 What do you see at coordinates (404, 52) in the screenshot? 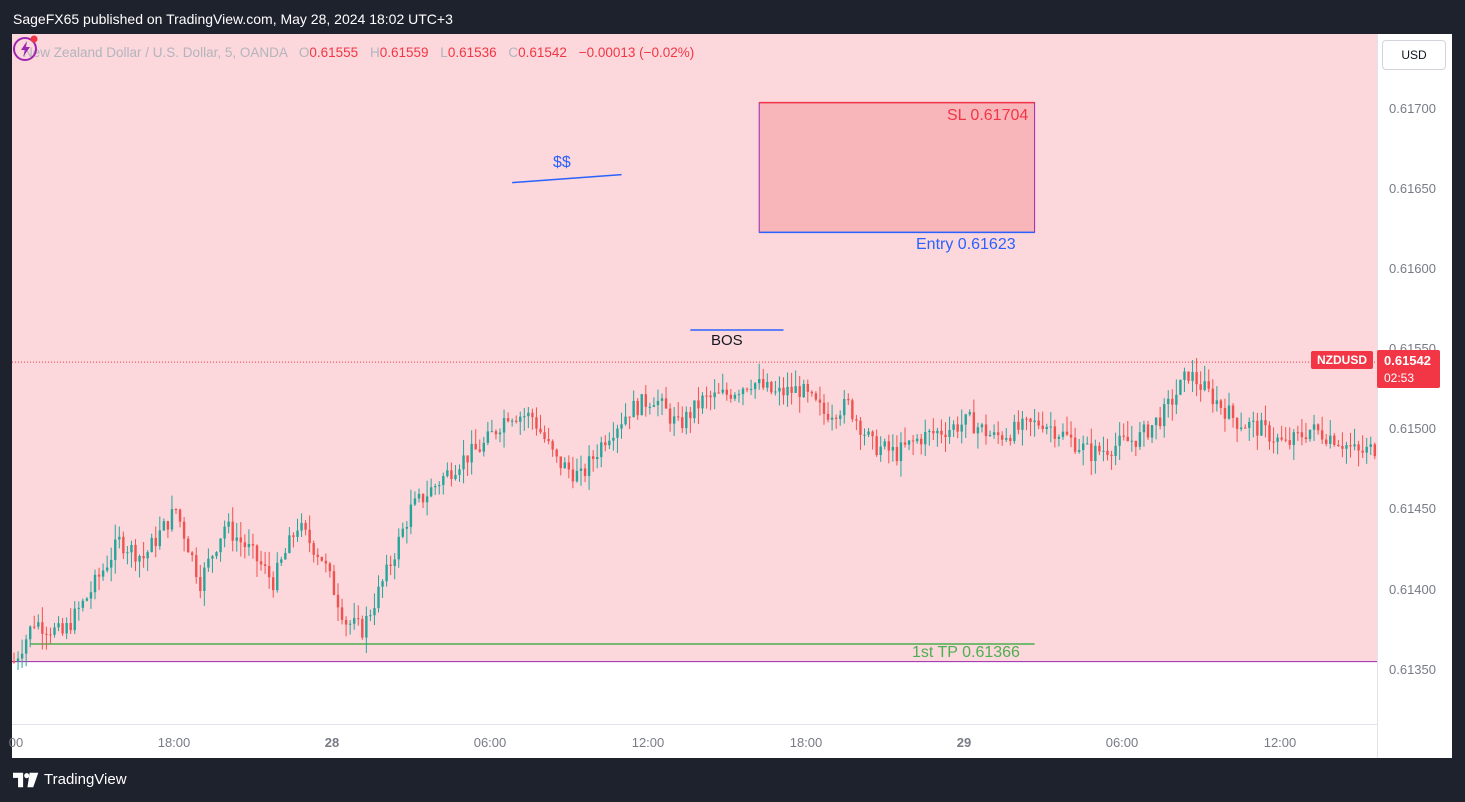
I see `high-value: 0.61559` at bounding box center [404, 52].